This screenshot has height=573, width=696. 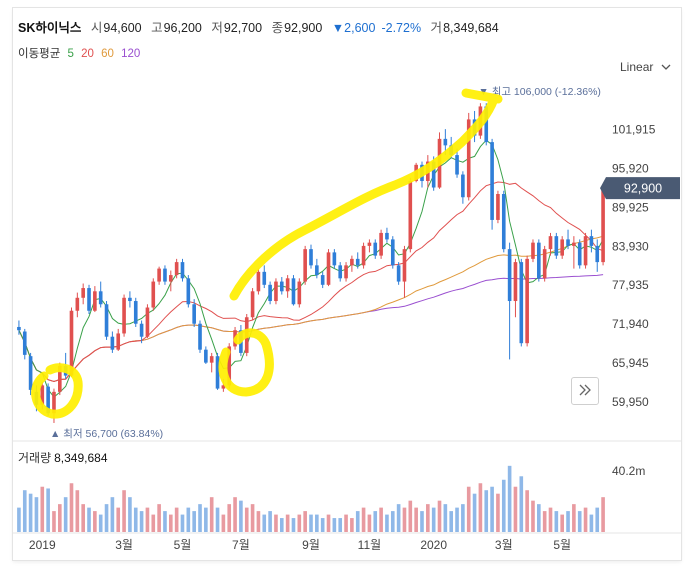 What do you see at coordinates (42, 545) in the screenshot?
I see `x-tick-label: 2019` at bounding box center [42, 545].